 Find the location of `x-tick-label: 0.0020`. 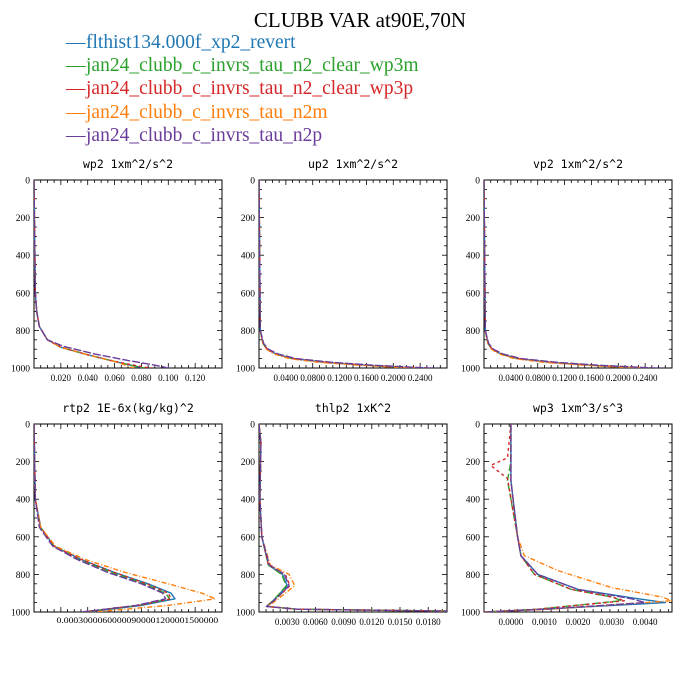

x-tick-label: 0.0020 is located at coordinates (578, 622).